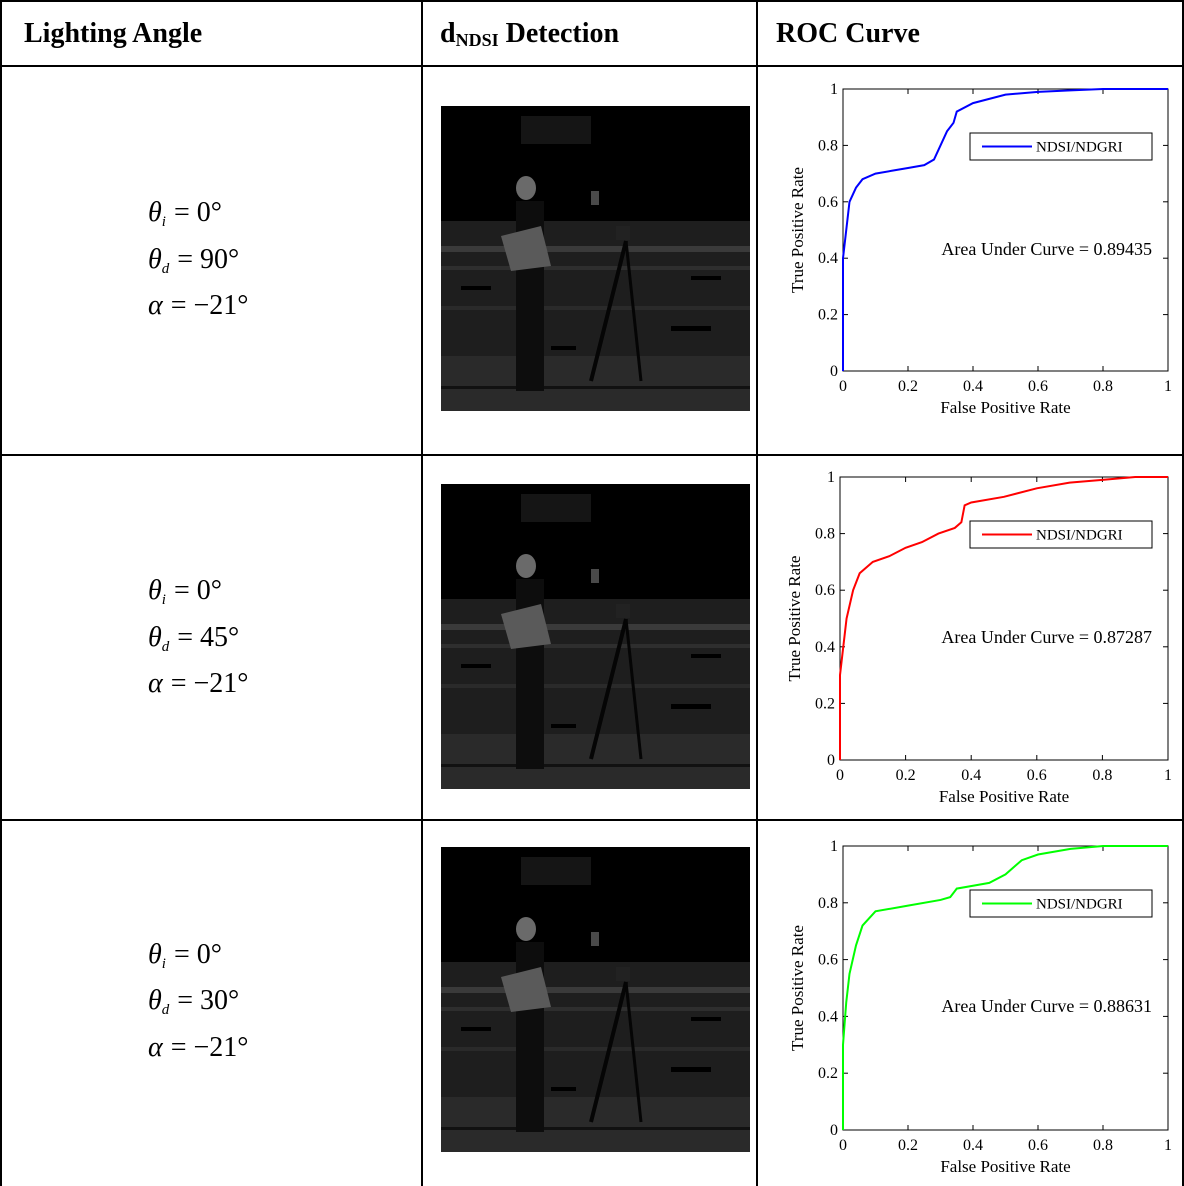 Image resolution: width=1184 pixels, height=1186 pixels. Describe the element at coordinates (448, 33) in the screenshot. I see `header-text: d` at that location.